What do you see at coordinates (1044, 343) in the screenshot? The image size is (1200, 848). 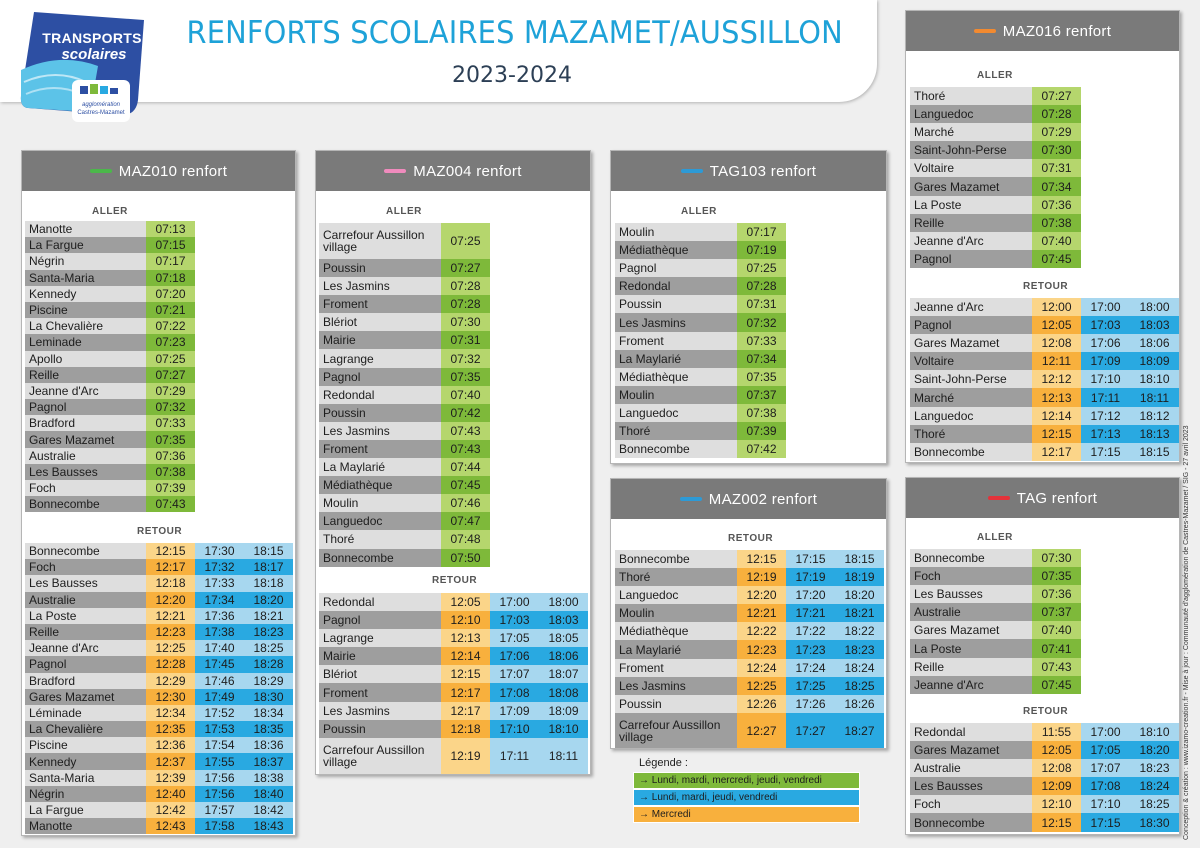 I see `table-row: Gares Mazamet 12:08 17:06 18:06` at bounding box center [1044, 343].